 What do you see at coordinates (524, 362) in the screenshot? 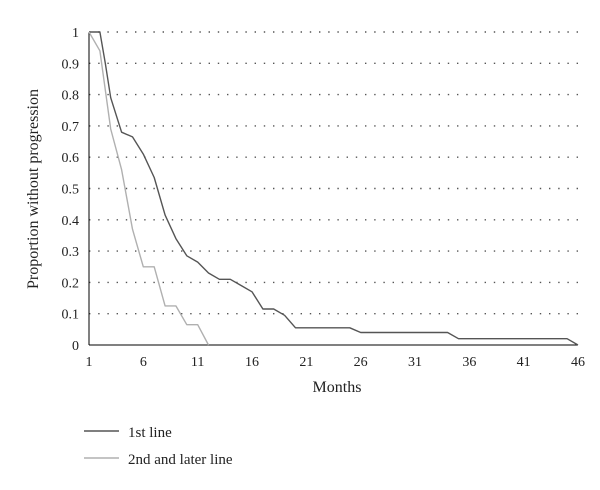
I see `x-tick-label: 41` at bounding box center [524, 362].